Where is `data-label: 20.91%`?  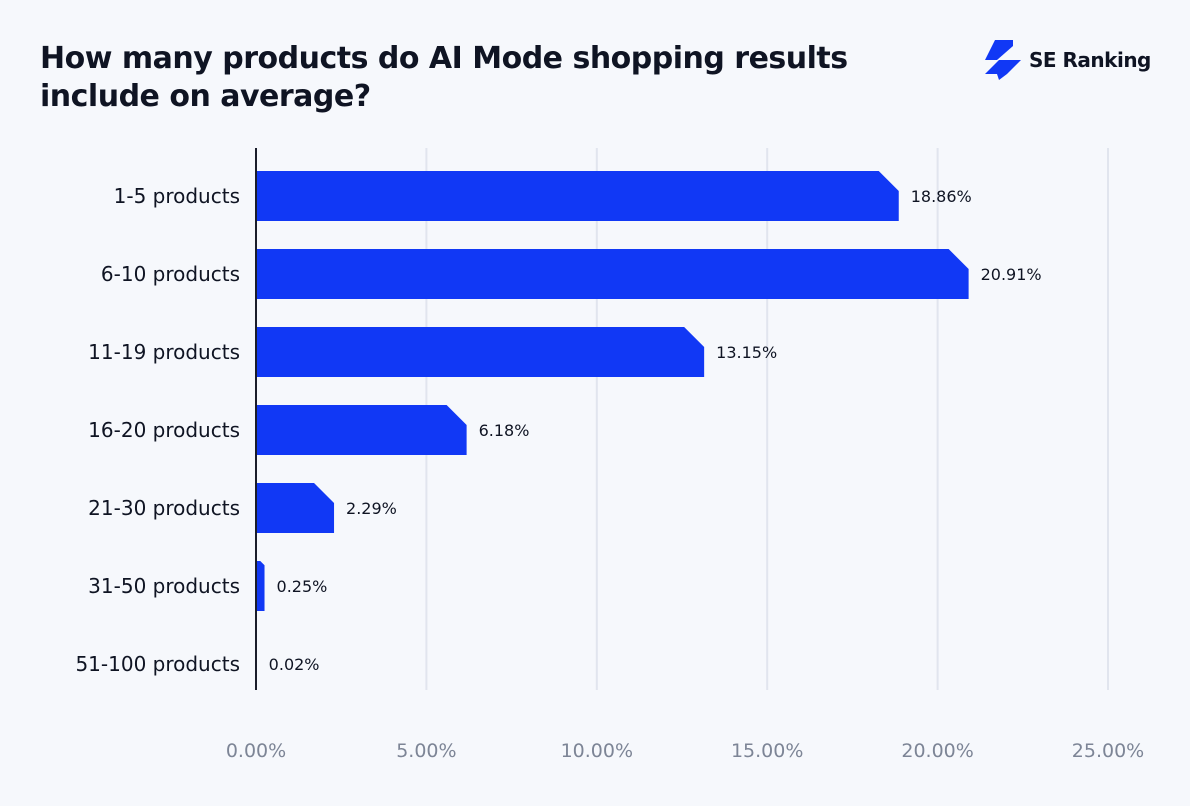
data-label: 20.91% is located at coordinates (1011, 274).